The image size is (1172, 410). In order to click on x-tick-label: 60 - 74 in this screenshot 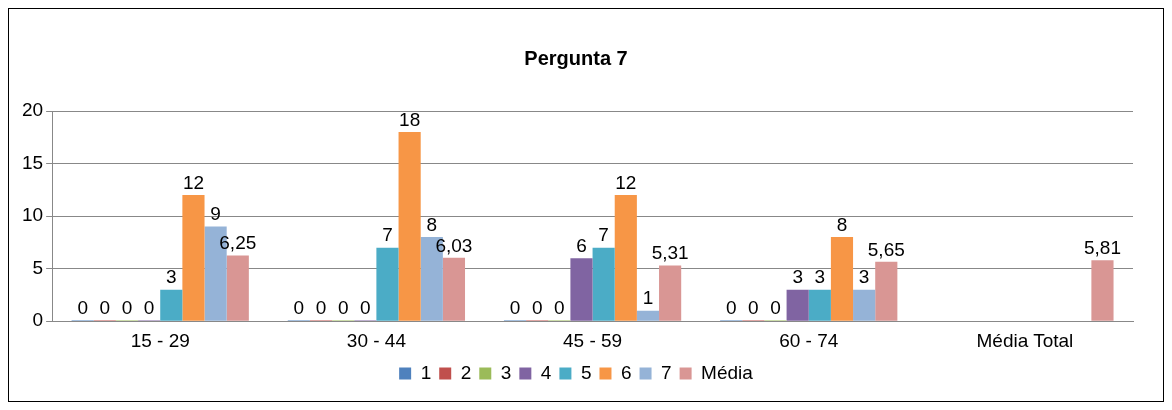, I will do `click(809, 340)`.